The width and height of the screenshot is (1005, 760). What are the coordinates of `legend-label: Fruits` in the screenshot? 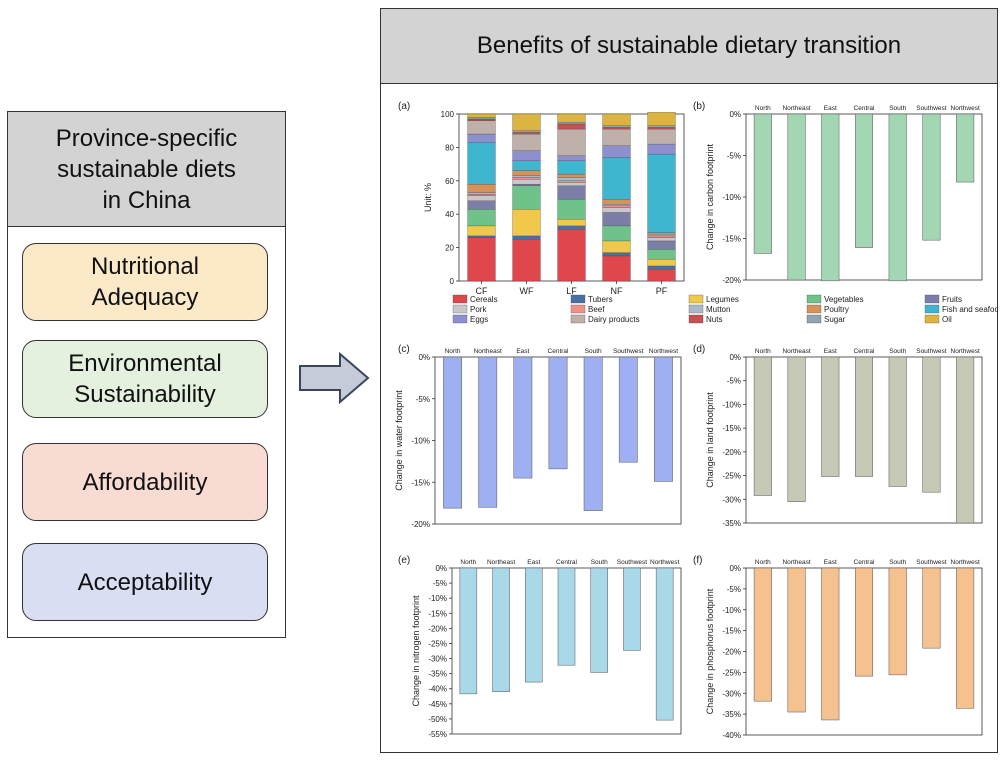 It's located at (952, 299).